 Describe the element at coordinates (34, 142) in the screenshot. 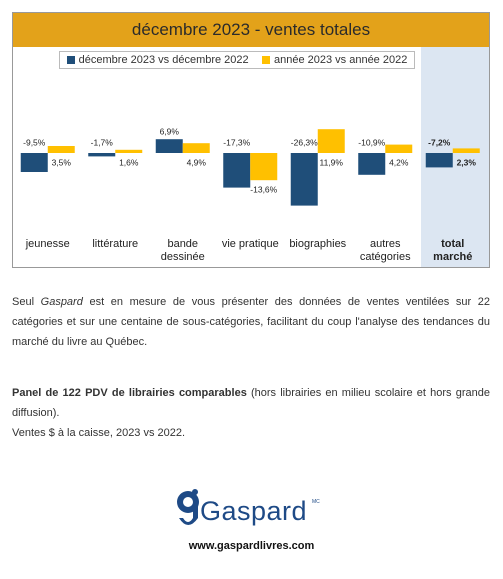

I see `data-label: -9,5%` at that location.